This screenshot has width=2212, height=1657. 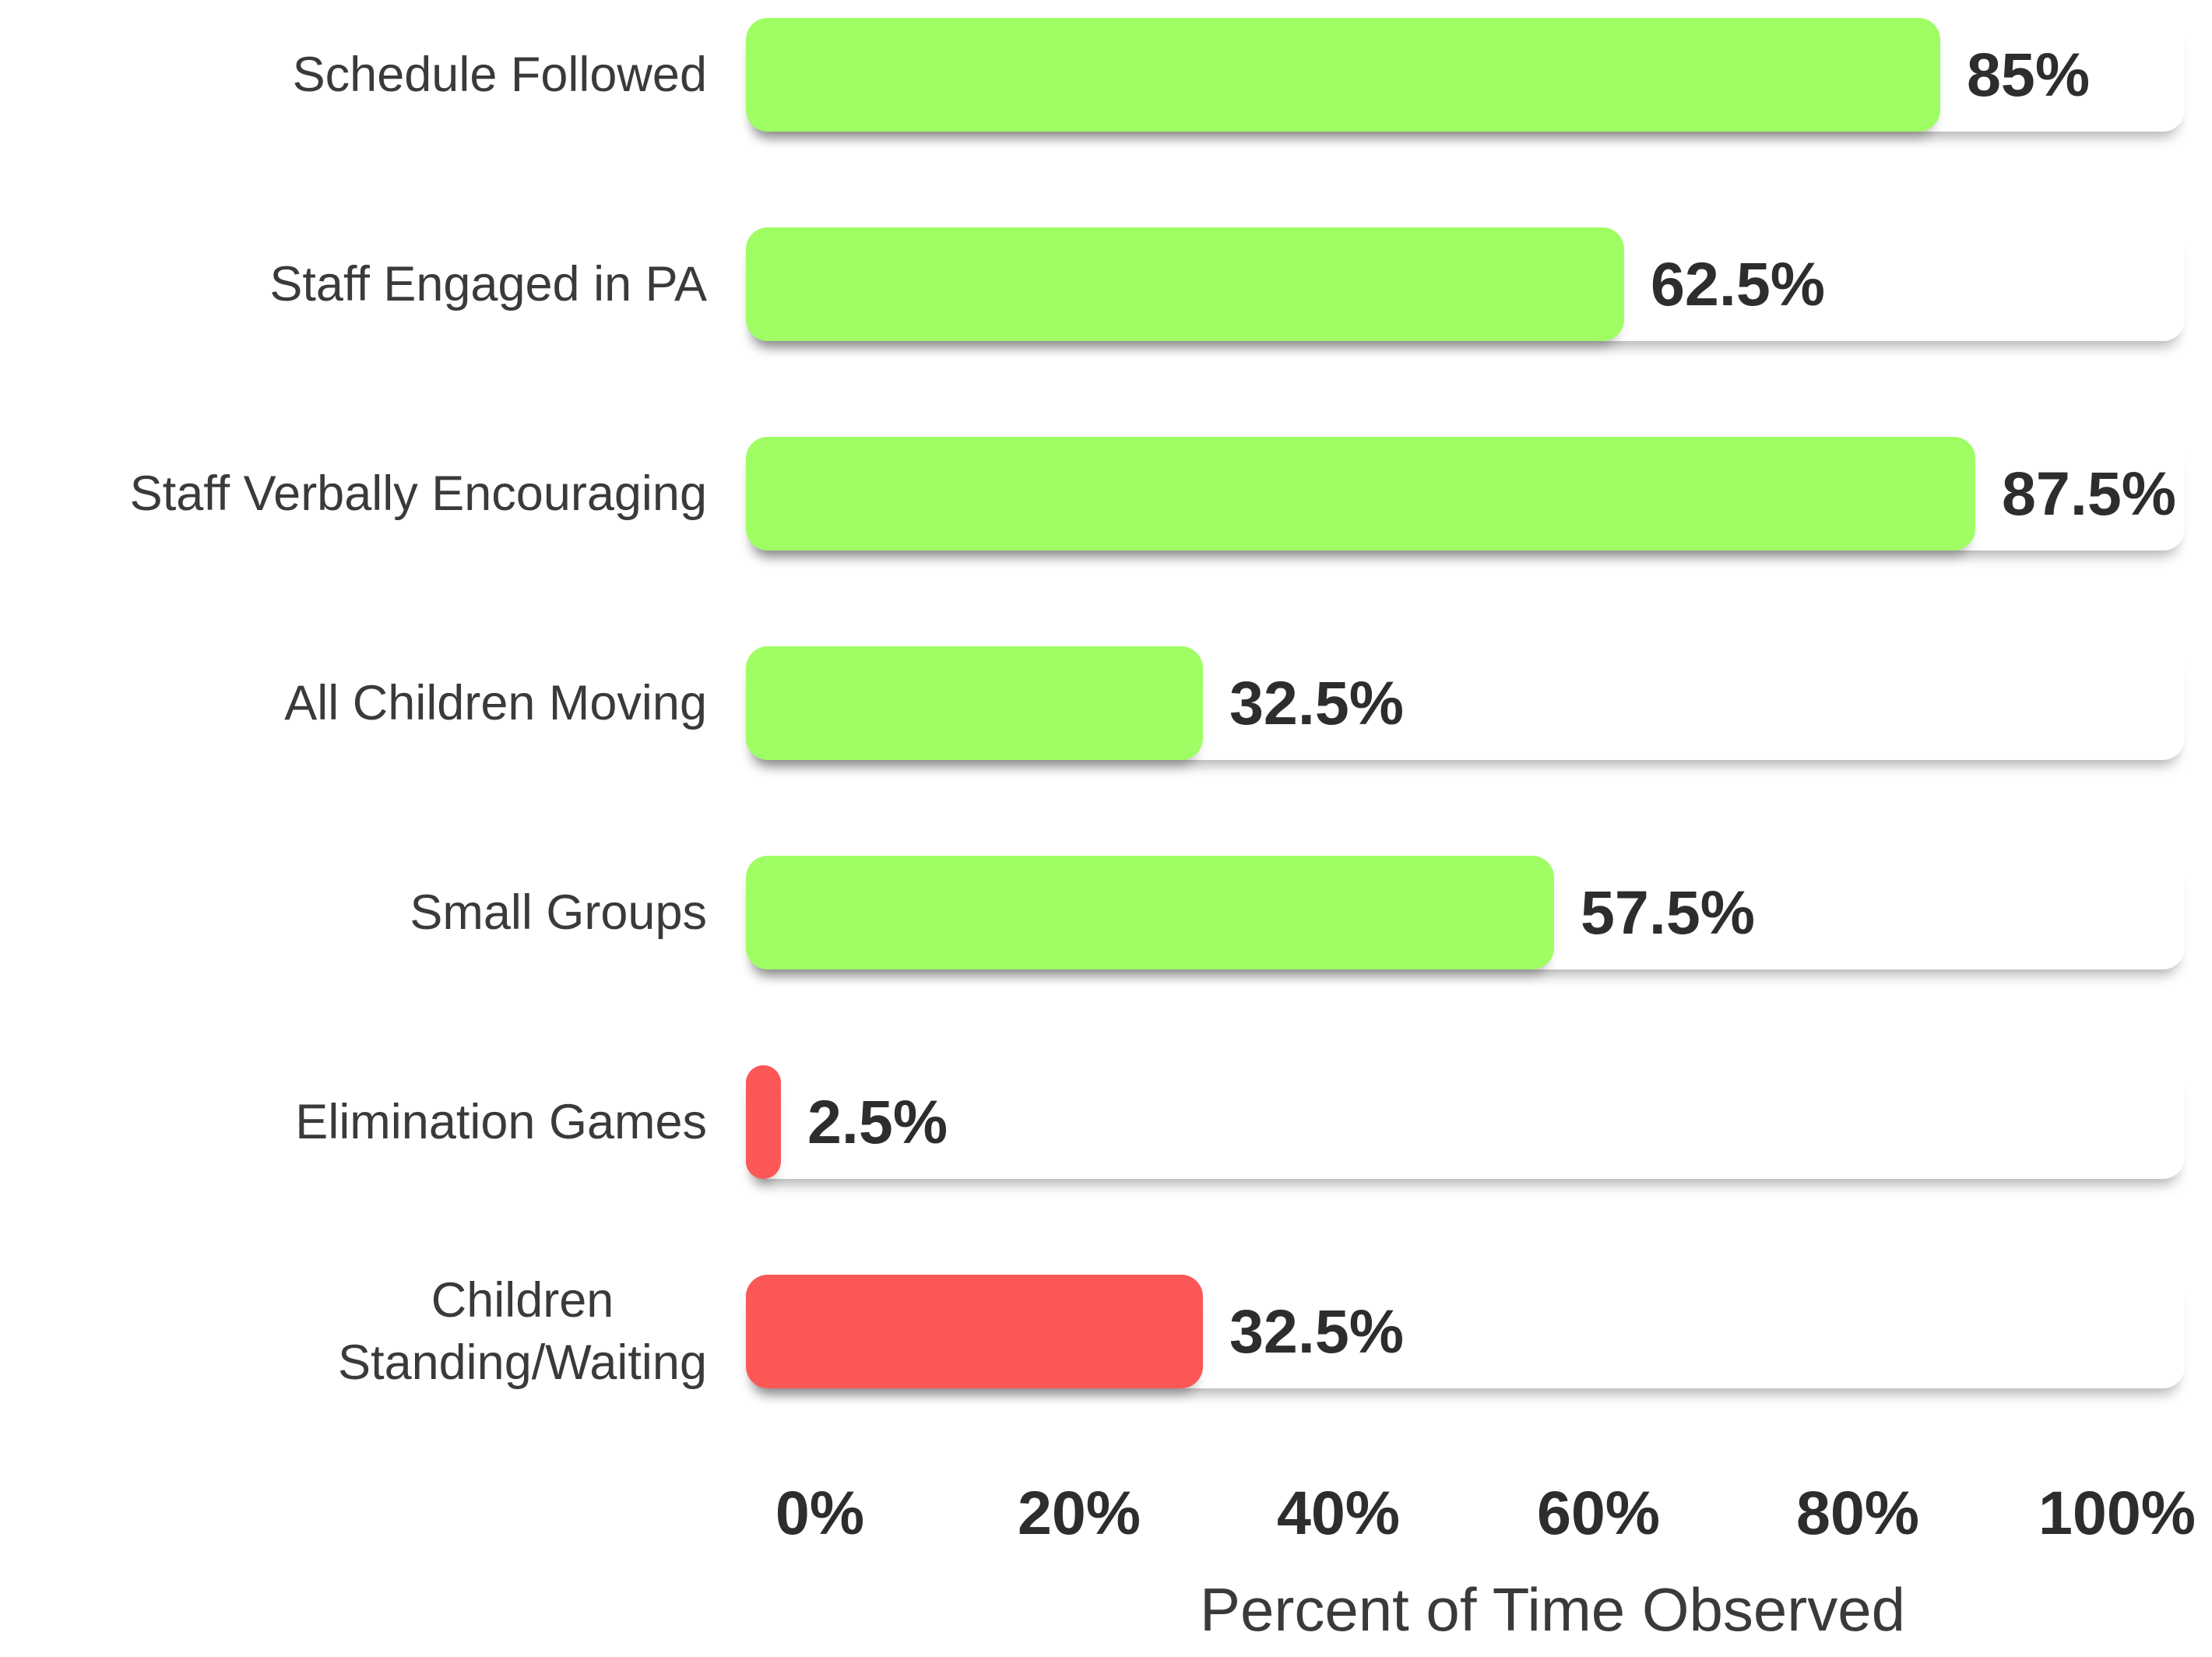 What do you see at coordinates (1738, 283) in the screenshot?
I see `value-label: 62.5%` at bounding box center [1738, 283].